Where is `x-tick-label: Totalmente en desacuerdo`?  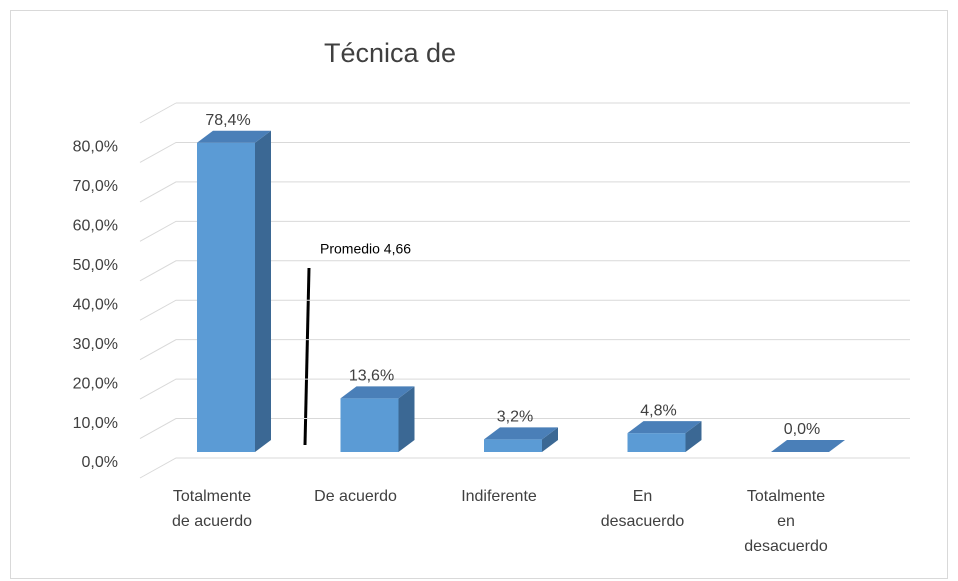
x-tick-label: Totalmente en desacuerdo is located at coordinates (786, 521).